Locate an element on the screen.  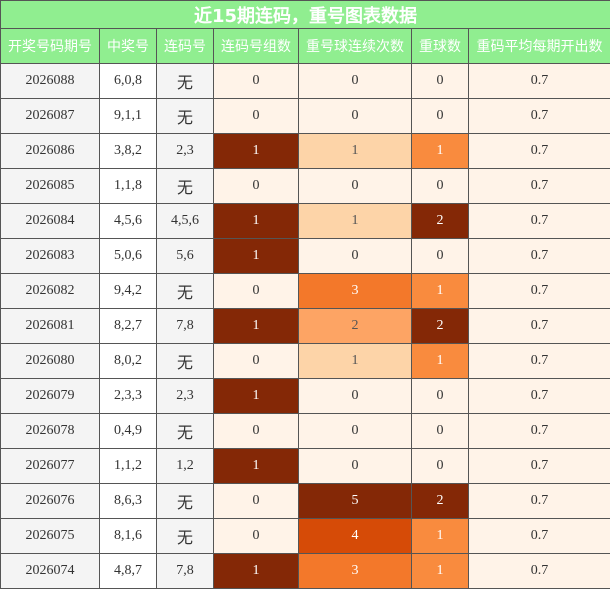
cell: 4 is located at coordinates (355, 536).